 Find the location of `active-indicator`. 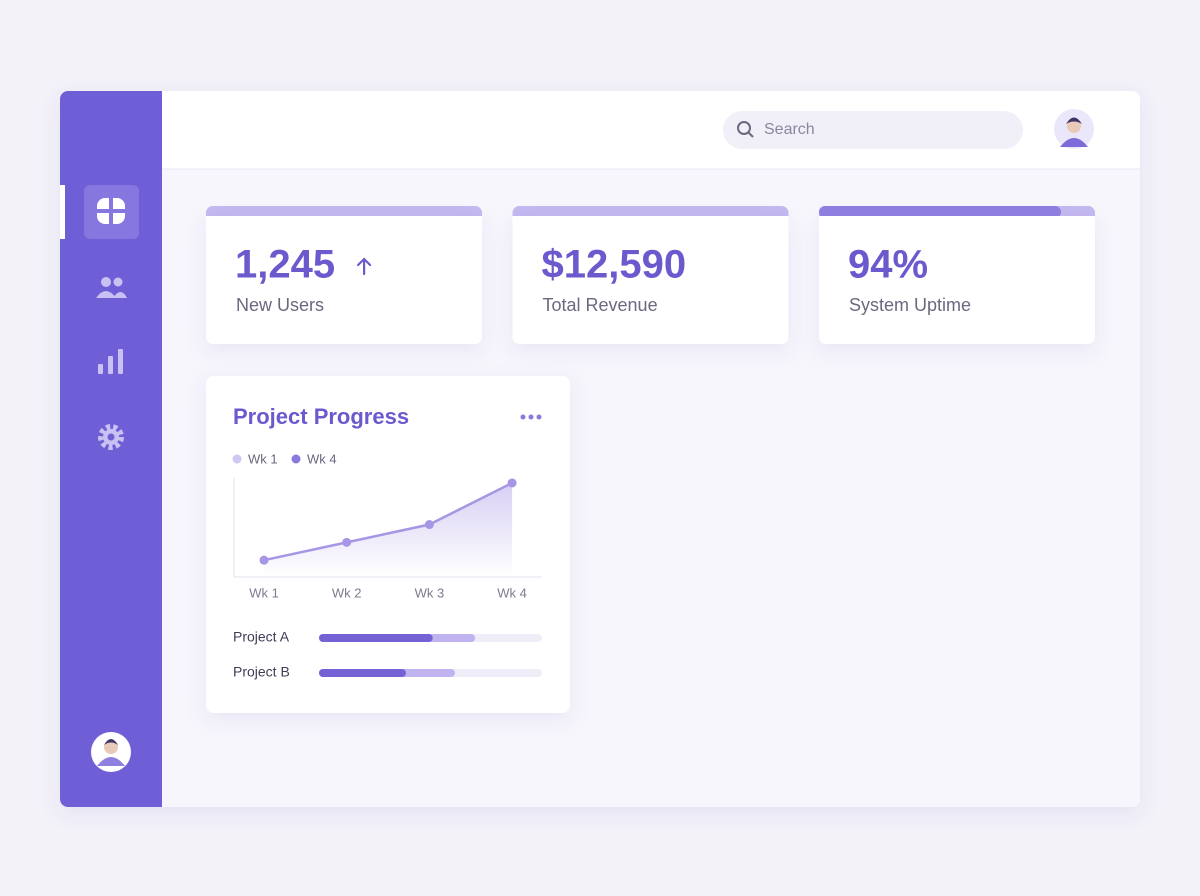

active-indicator is located at coordinates (62, 212).